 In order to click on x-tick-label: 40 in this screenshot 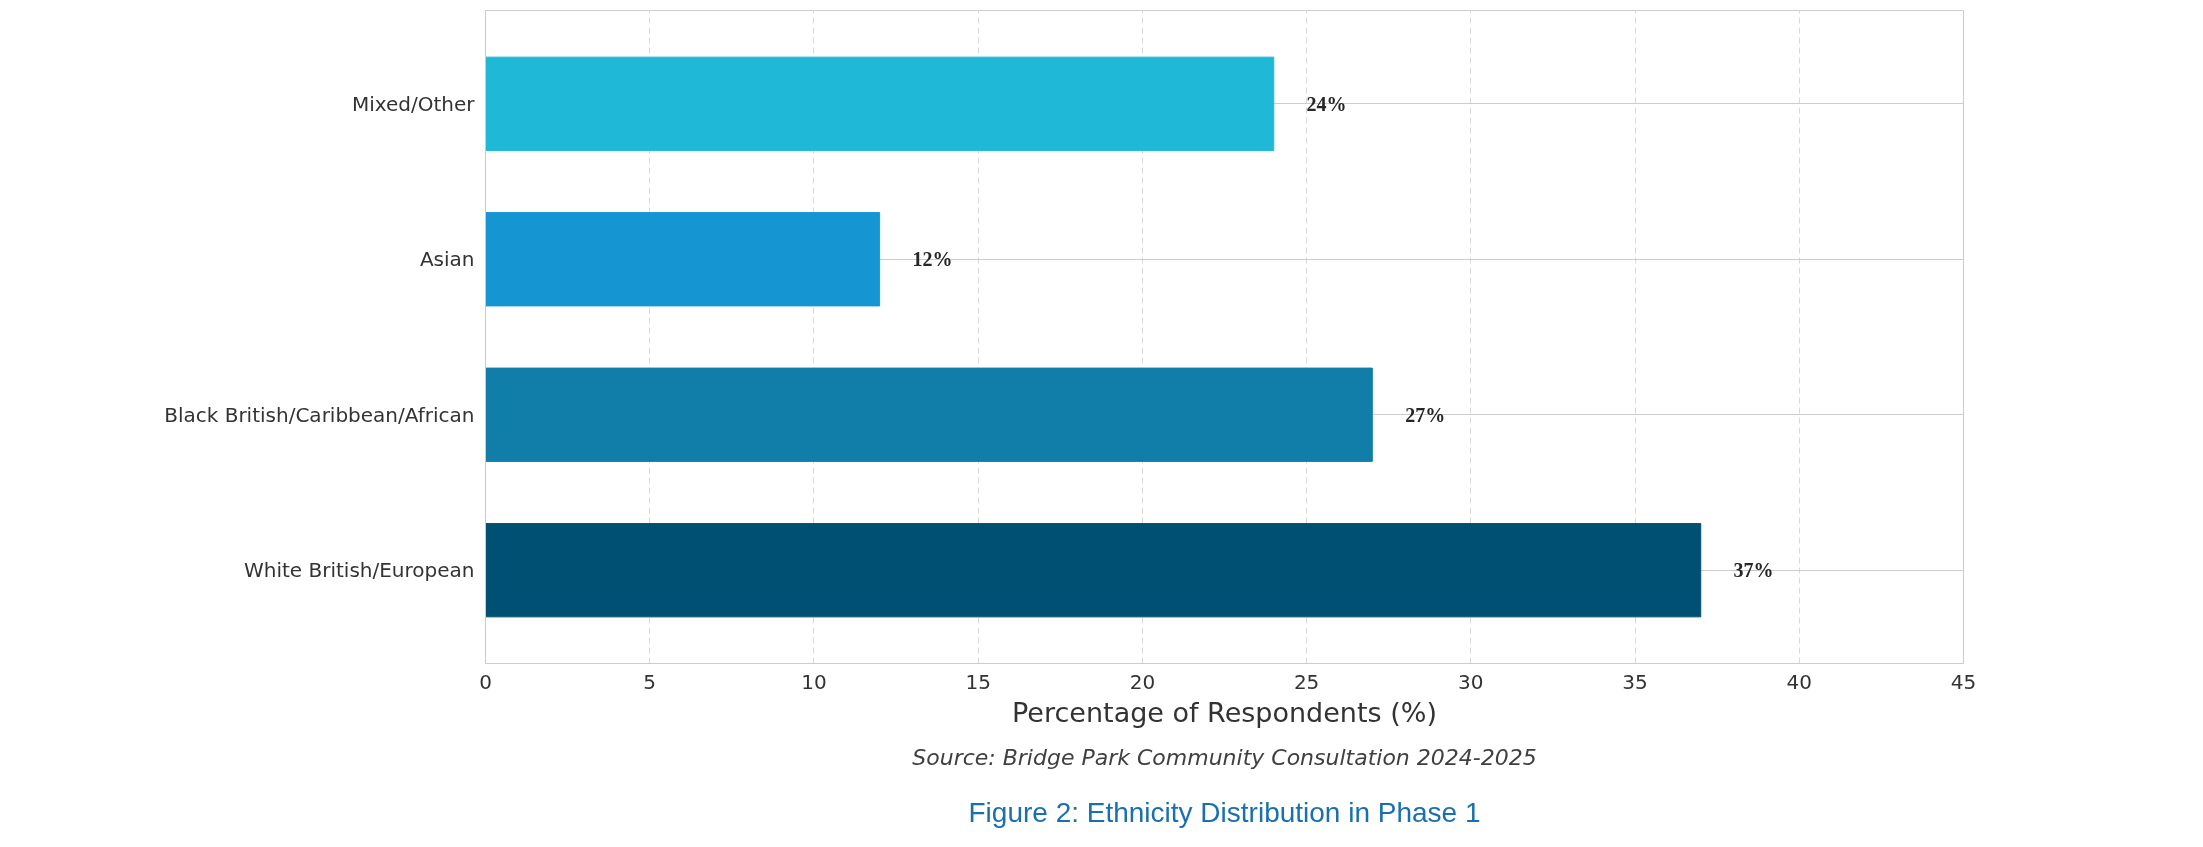, I will do `click(1799, 681)`.